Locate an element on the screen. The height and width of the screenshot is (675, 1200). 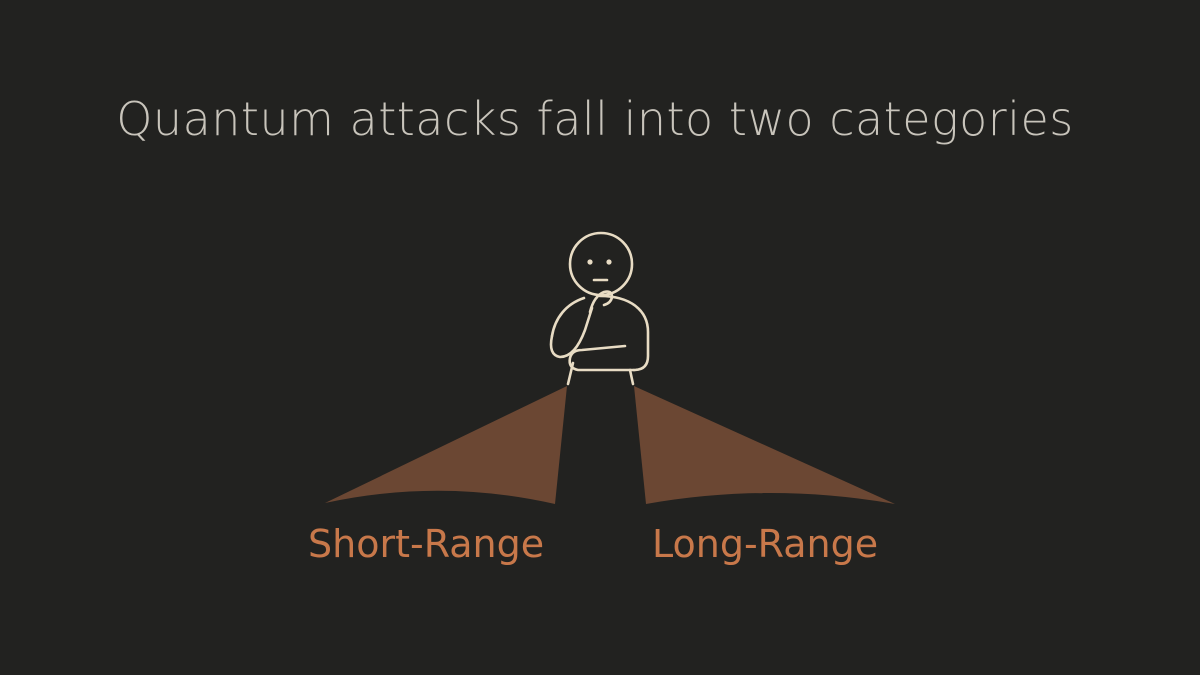
thinking-person-icon is located at coordinates (599, 308).